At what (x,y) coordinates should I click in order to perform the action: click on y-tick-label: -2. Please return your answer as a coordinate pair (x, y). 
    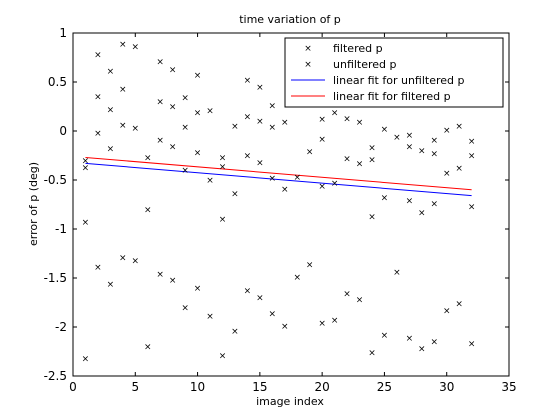
    Looking at the image, I should click on (61, 327).